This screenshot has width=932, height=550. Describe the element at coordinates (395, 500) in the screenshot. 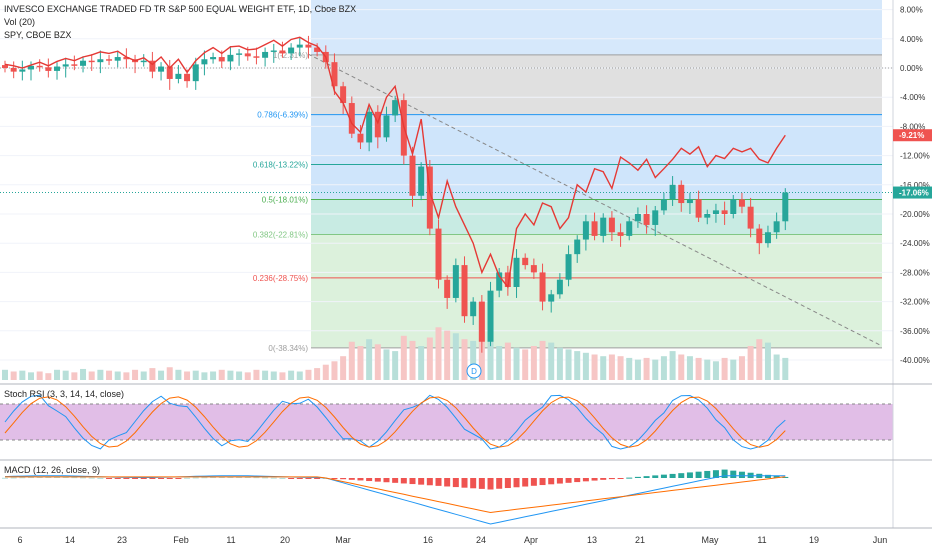

I see `macd-line` at that location.